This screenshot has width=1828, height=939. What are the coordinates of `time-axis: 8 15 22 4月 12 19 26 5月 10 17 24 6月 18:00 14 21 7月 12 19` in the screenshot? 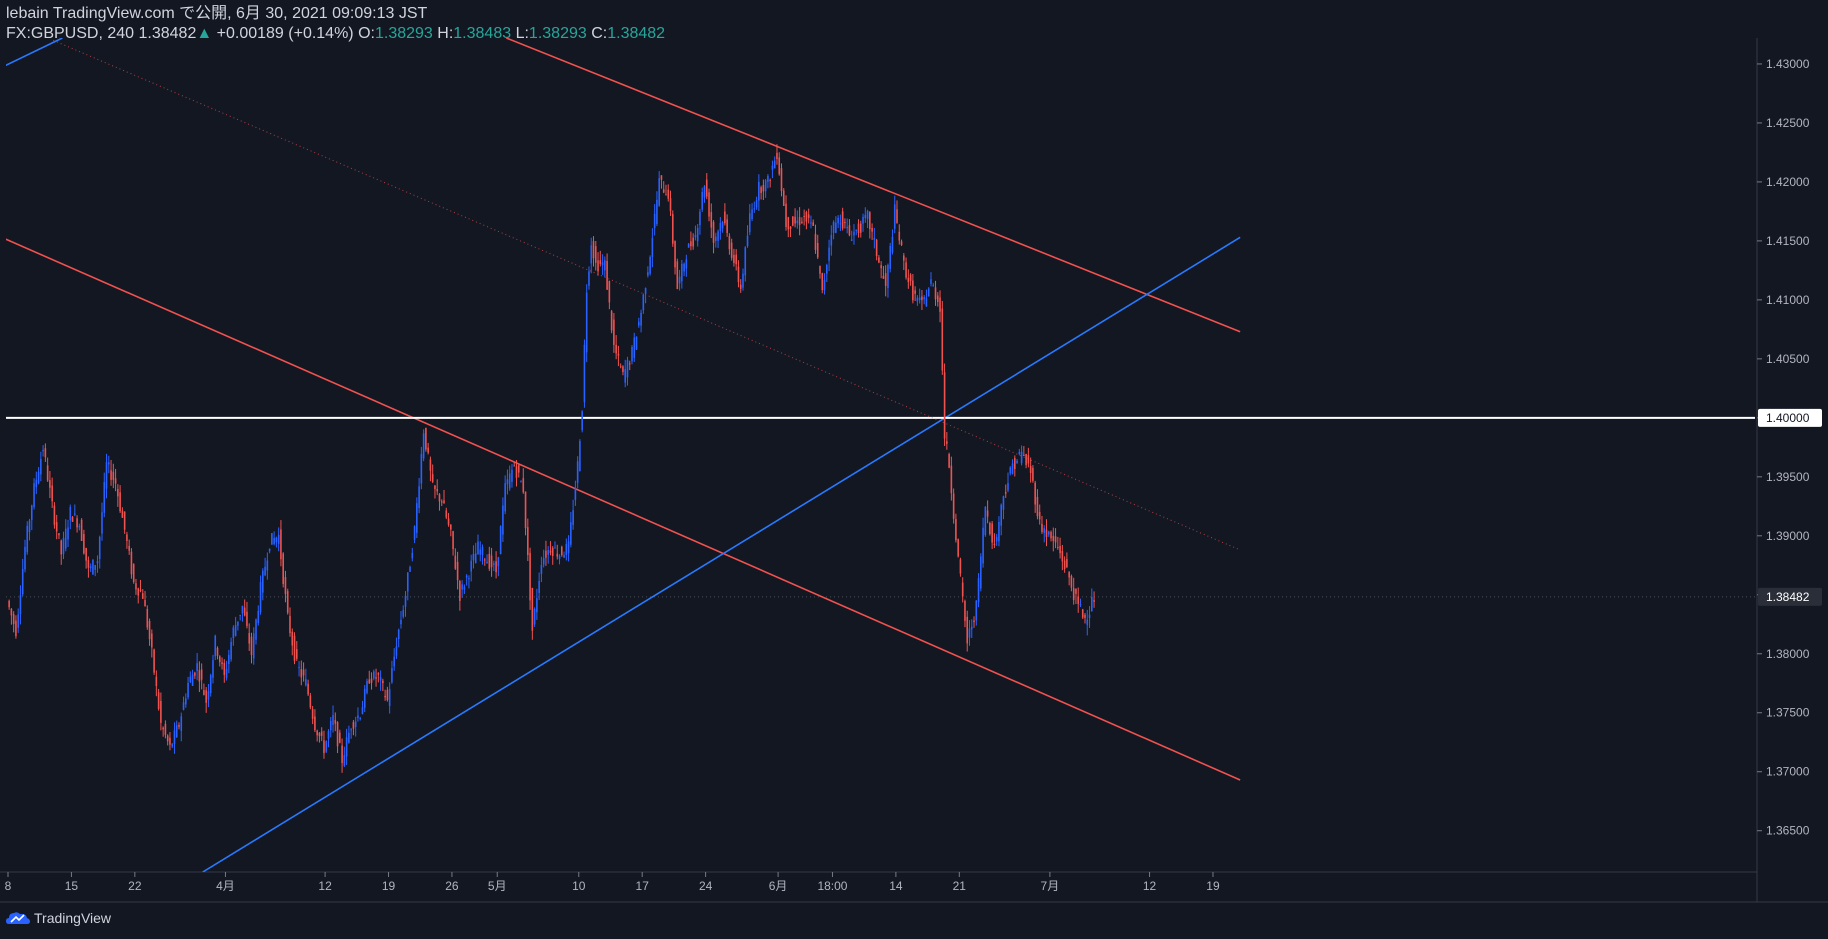 It's located at (612, 882).